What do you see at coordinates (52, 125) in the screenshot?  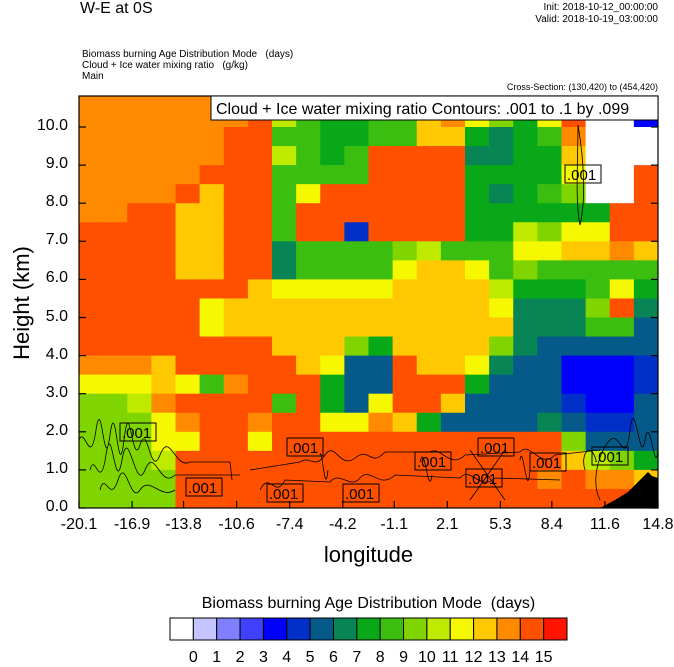 I see `y-tick-label: 10.0` at bounding box center [52, 125].